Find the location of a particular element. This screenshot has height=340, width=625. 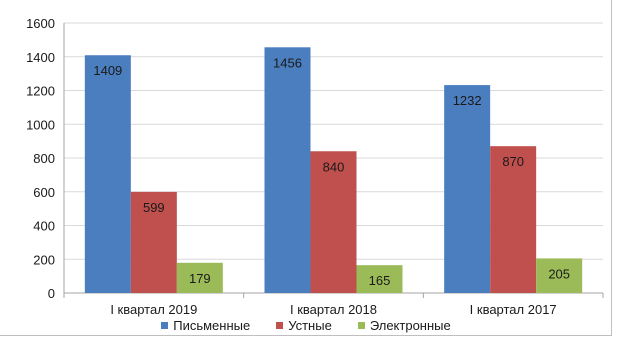

legend-label: Устные is located at coordinates (310, 325).